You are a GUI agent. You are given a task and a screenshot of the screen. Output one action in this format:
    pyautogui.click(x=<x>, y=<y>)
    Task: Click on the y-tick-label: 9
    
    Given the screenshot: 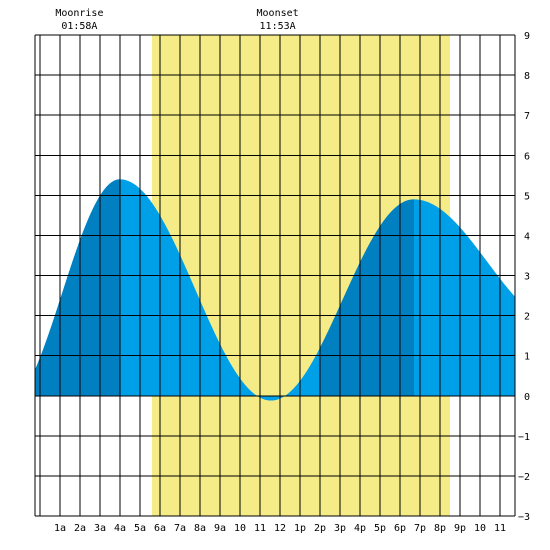 What is the action you would take?
    pyautogui.click(x=527, y=36)
    